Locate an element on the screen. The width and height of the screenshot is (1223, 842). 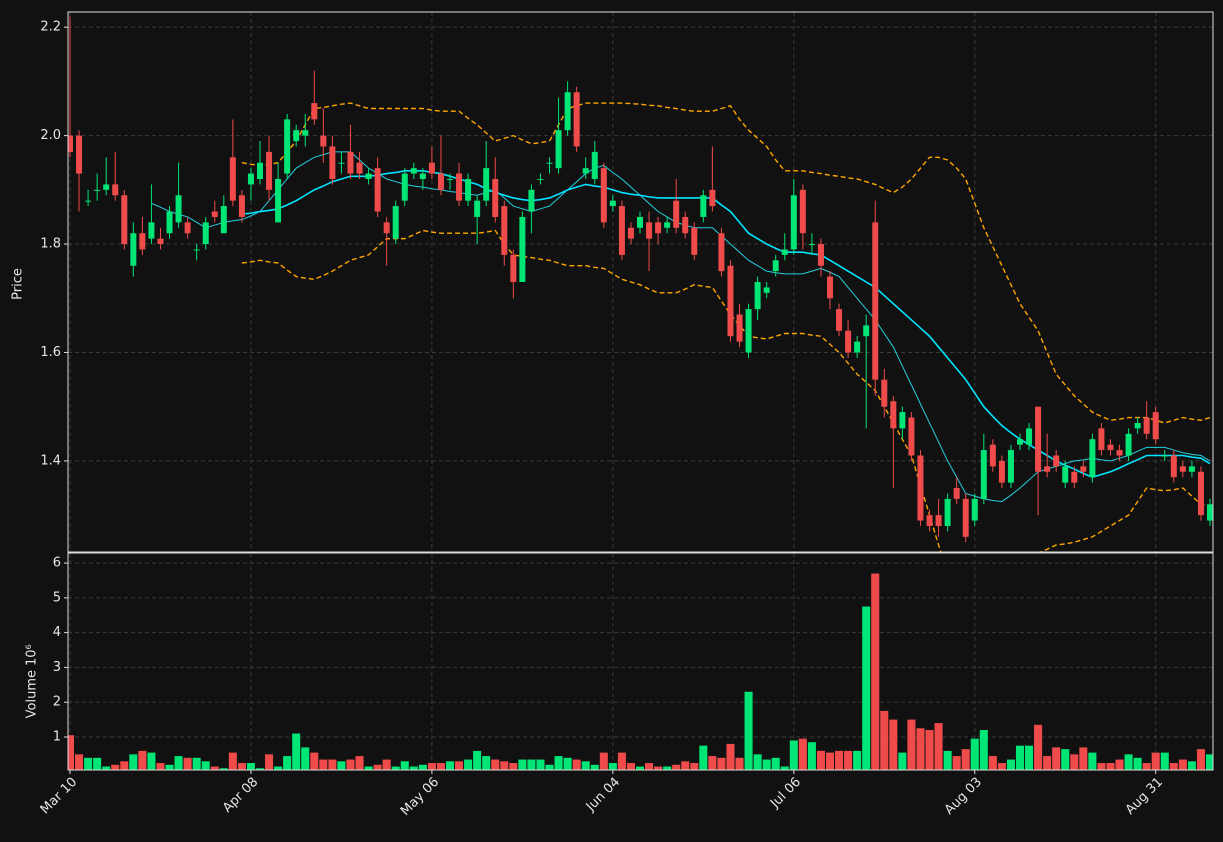
y-tick-label: 4 is located at coordinates (57, 632).